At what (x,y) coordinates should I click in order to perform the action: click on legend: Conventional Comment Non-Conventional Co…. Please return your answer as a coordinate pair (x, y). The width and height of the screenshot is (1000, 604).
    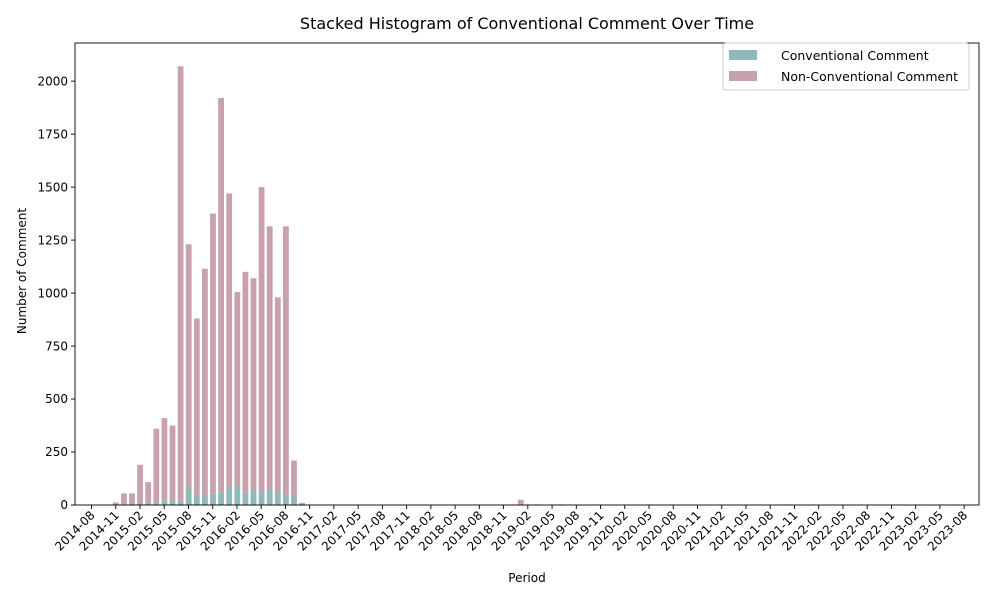
    Looking at the image, I should click on (846, 66).